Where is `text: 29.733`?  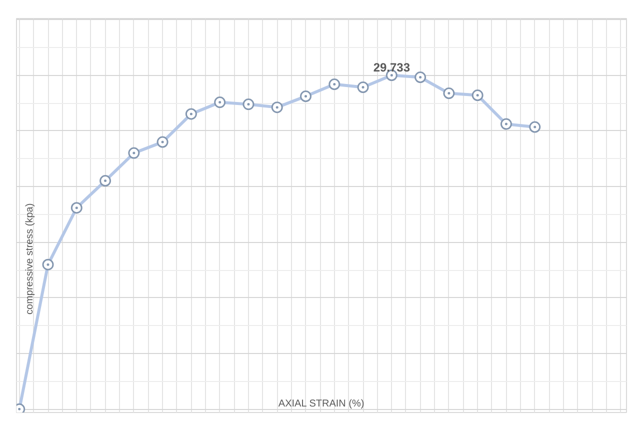 text: 29.733 is located at coordinates (391, 67).